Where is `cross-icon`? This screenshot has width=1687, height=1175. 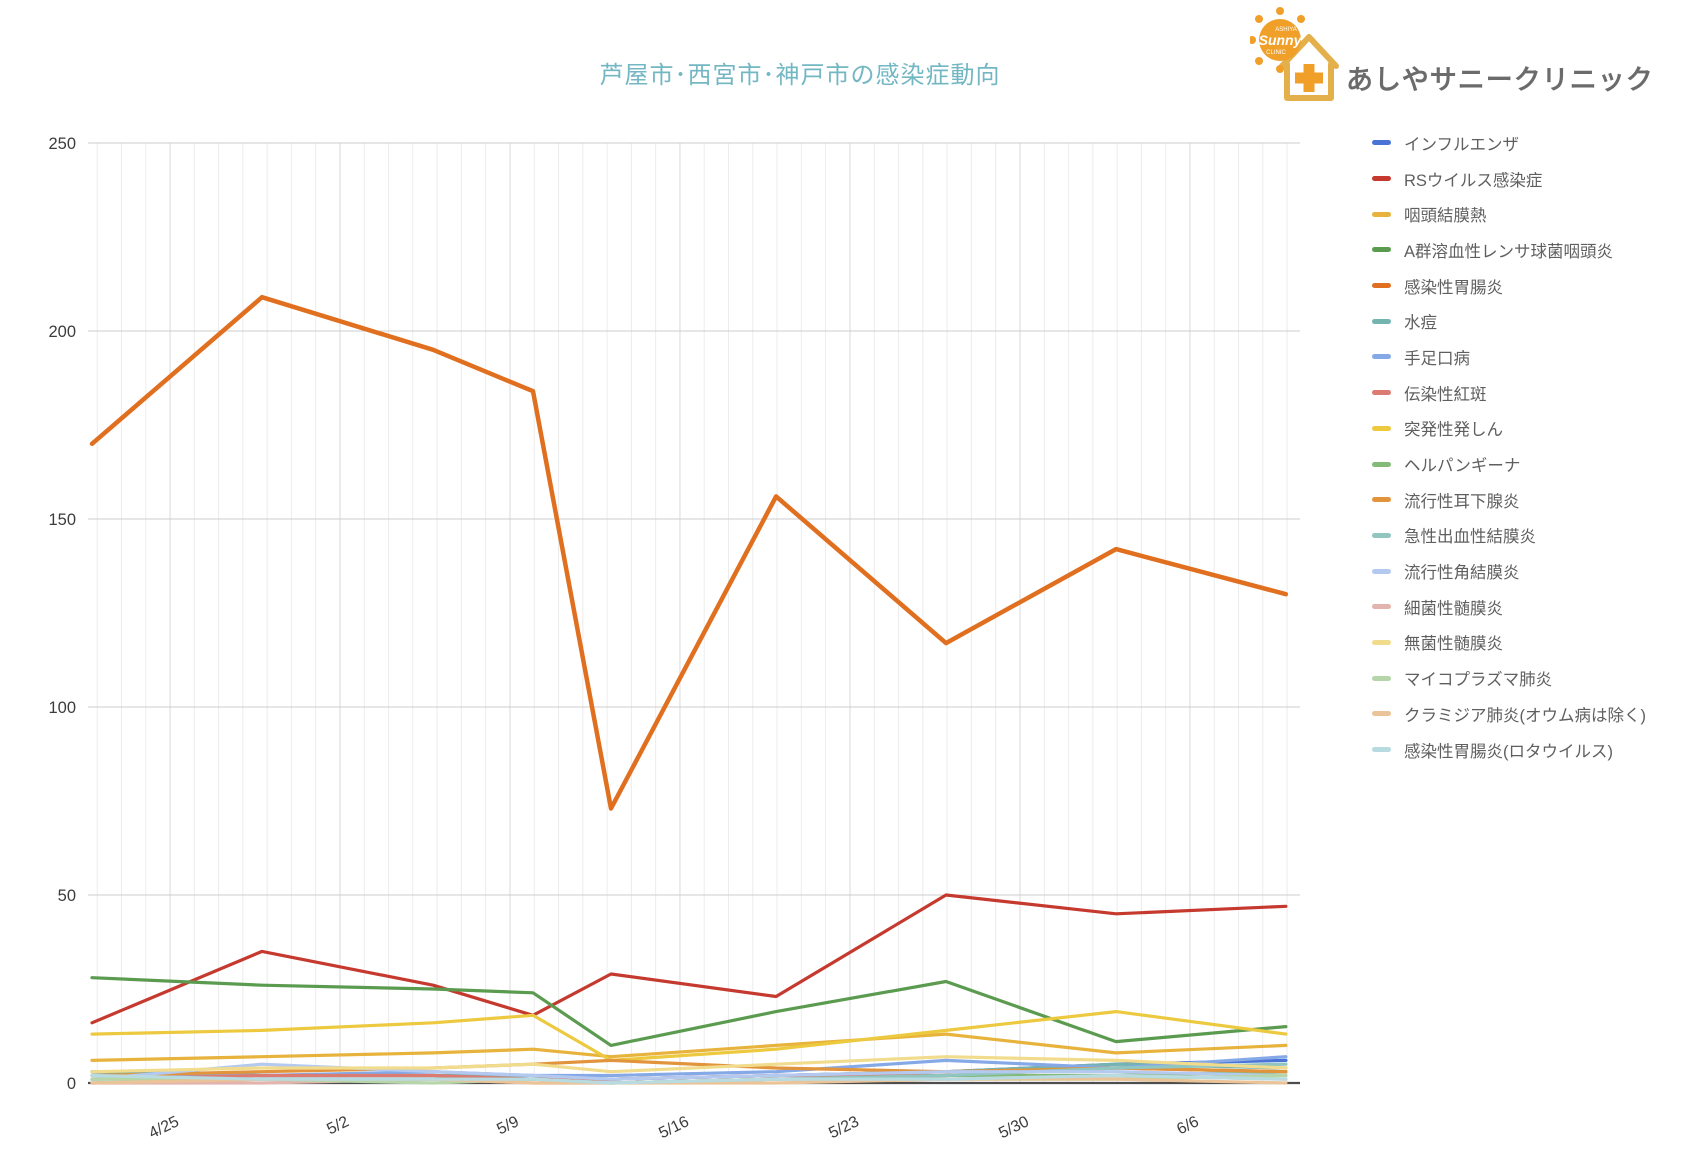 cross-icon is located at coordinates (1309, 78).